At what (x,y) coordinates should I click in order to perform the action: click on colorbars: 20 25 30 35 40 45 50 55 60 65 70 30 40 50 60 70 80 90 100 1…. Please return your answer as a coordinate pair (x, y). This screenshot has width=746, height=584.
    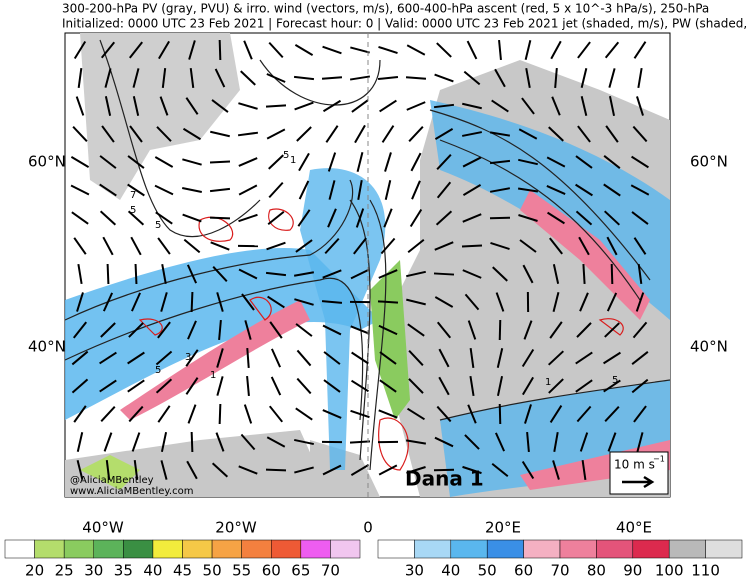
    Looking at the image, I should click on (373, 559).